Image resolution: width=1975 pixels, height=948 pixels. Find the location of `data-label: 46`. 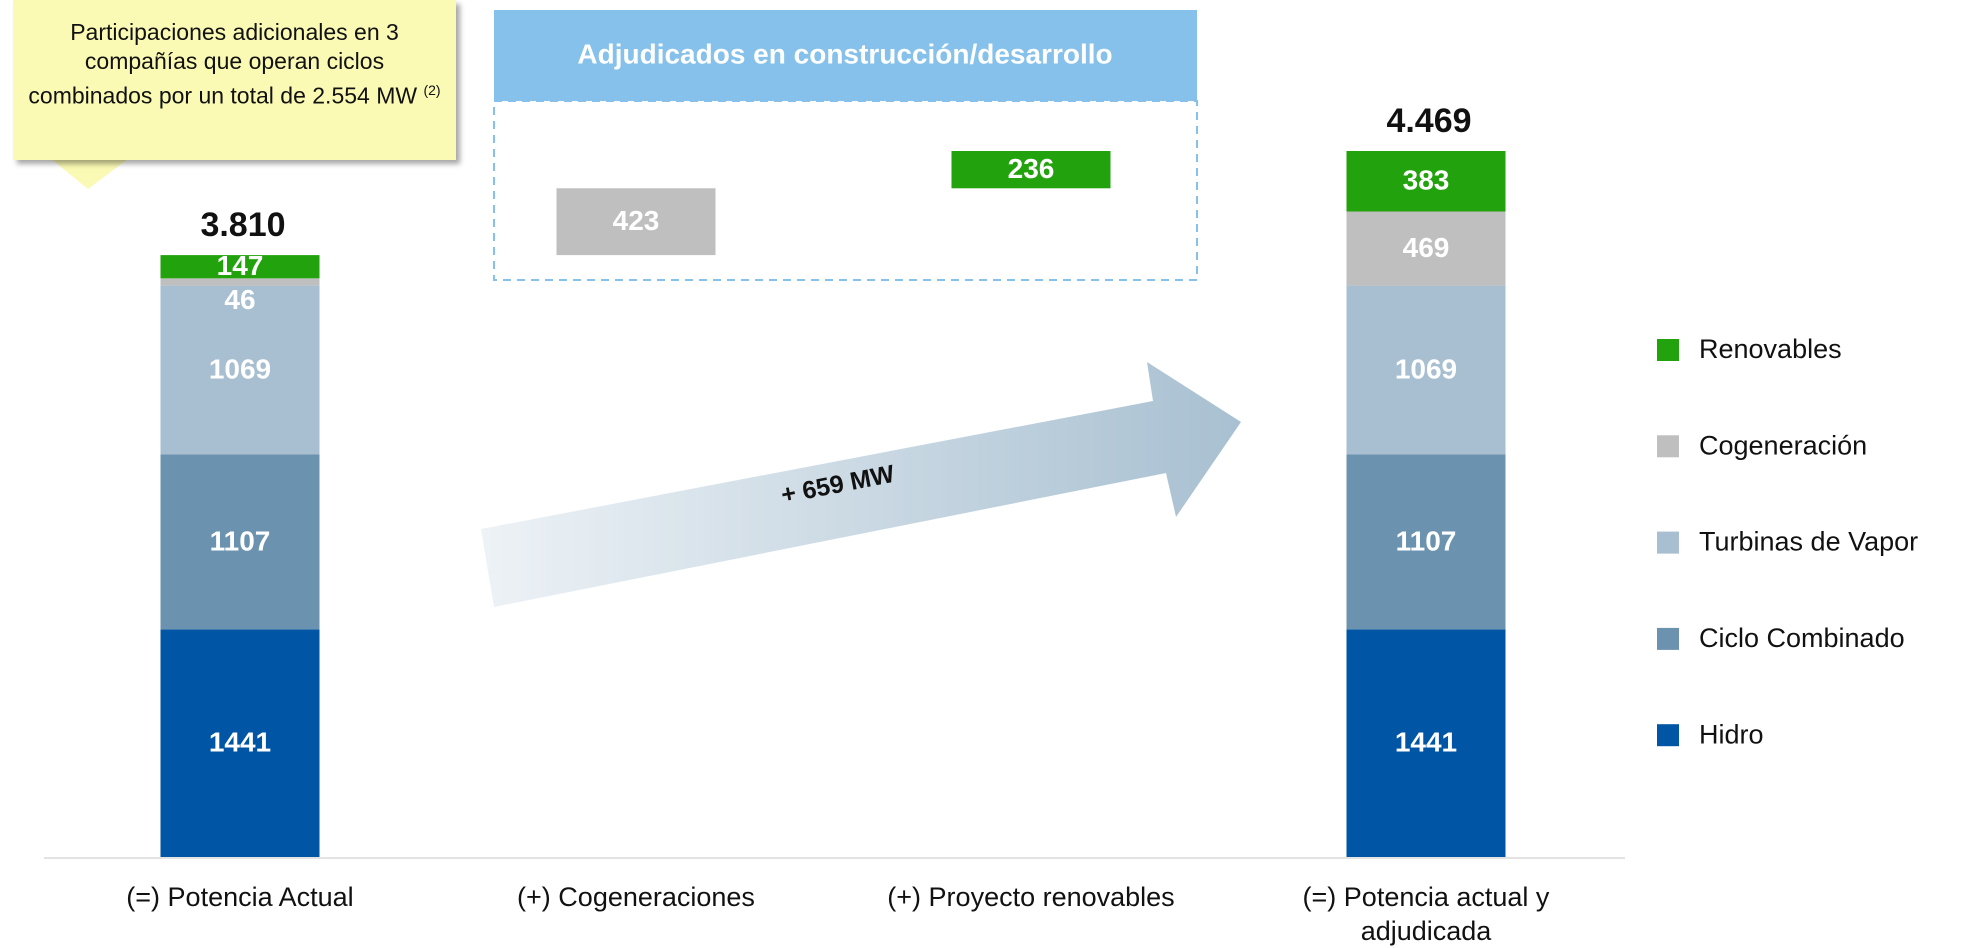

data-label: 46 is located at coordinates (239, 299).